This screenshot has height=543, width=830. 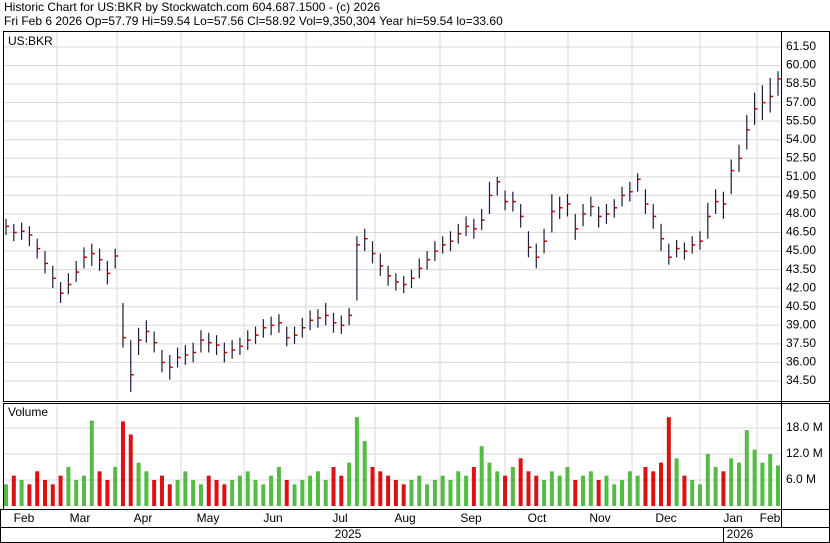 What do you see at coordinates (80, 518) in the screenshot?
I see `x-tick-label: Mar` at bounding box center [80, 518].